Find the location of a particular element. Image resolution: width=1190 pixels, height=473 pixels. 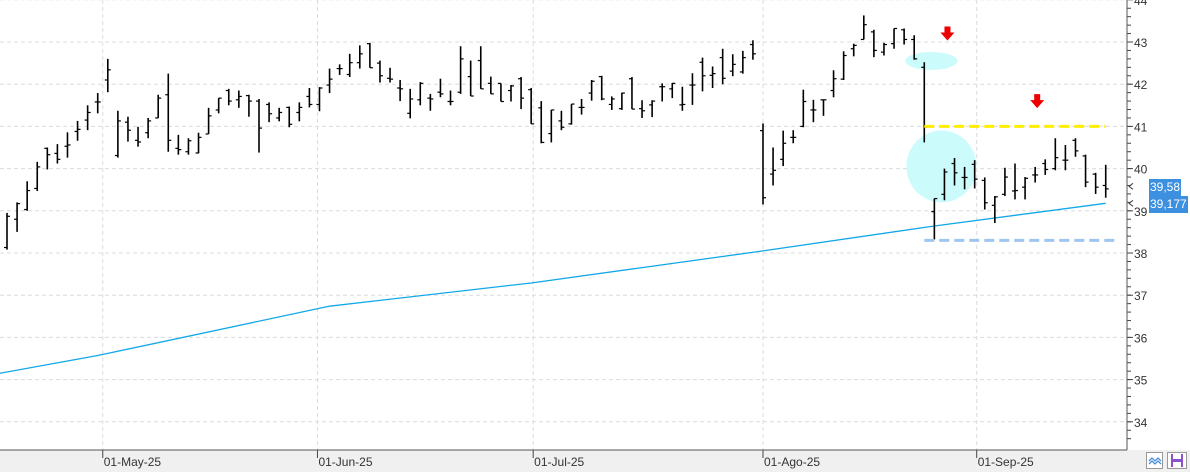

chart-type-button is located at coordinates (1154, 460).